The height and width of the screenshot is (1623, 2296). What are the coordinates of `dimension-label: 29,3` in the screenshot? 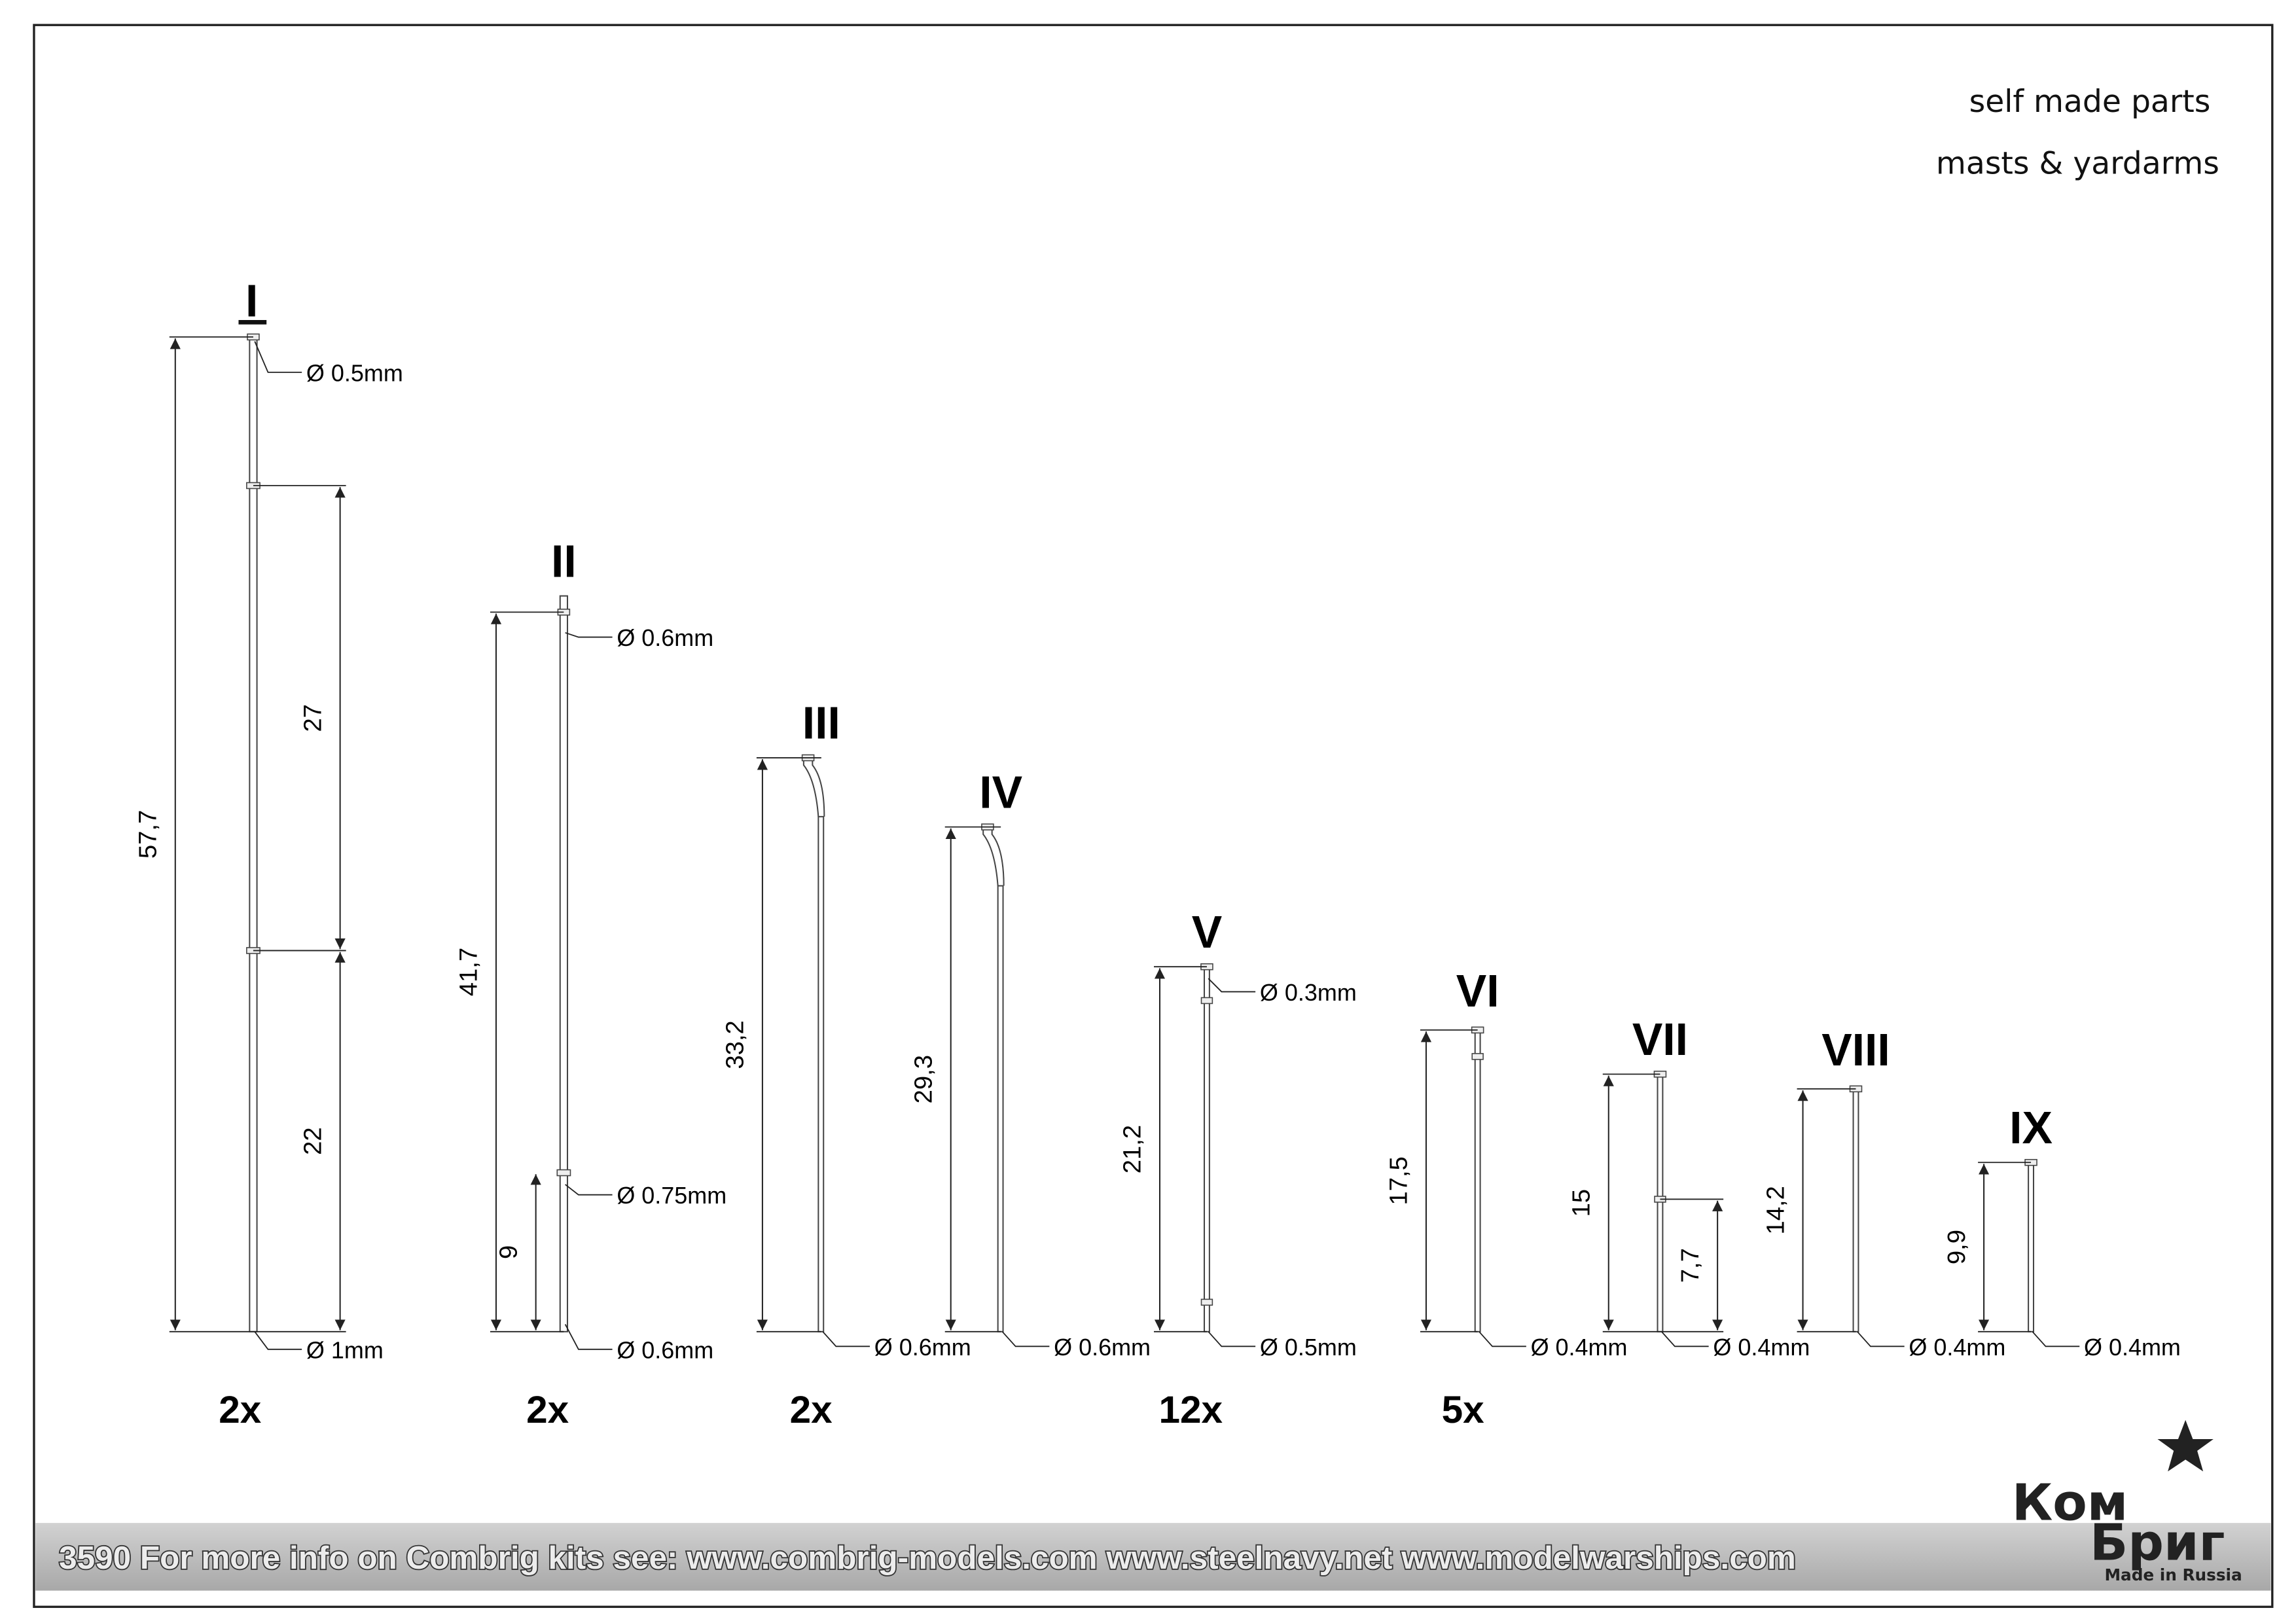 It's located at (923, 1079).